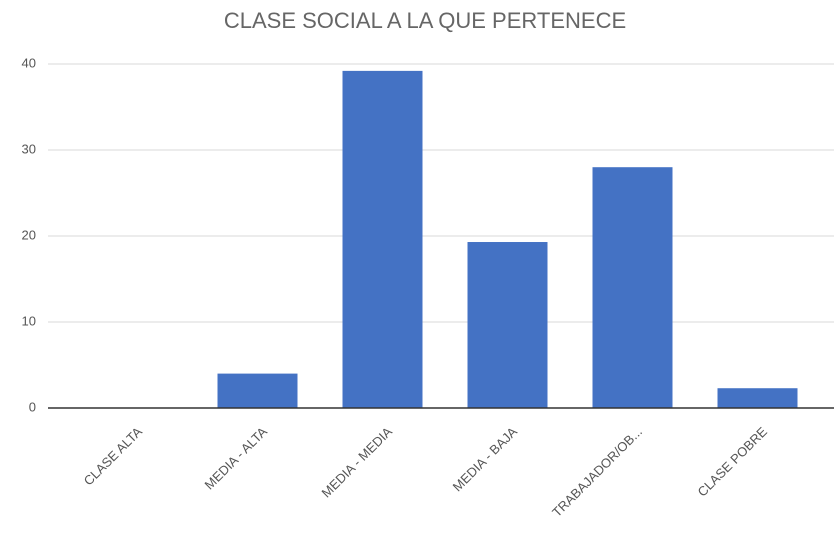  Describe the element at coordinates (32, 406) in the screenshot. I see `y-tick-label: 0` at that location.